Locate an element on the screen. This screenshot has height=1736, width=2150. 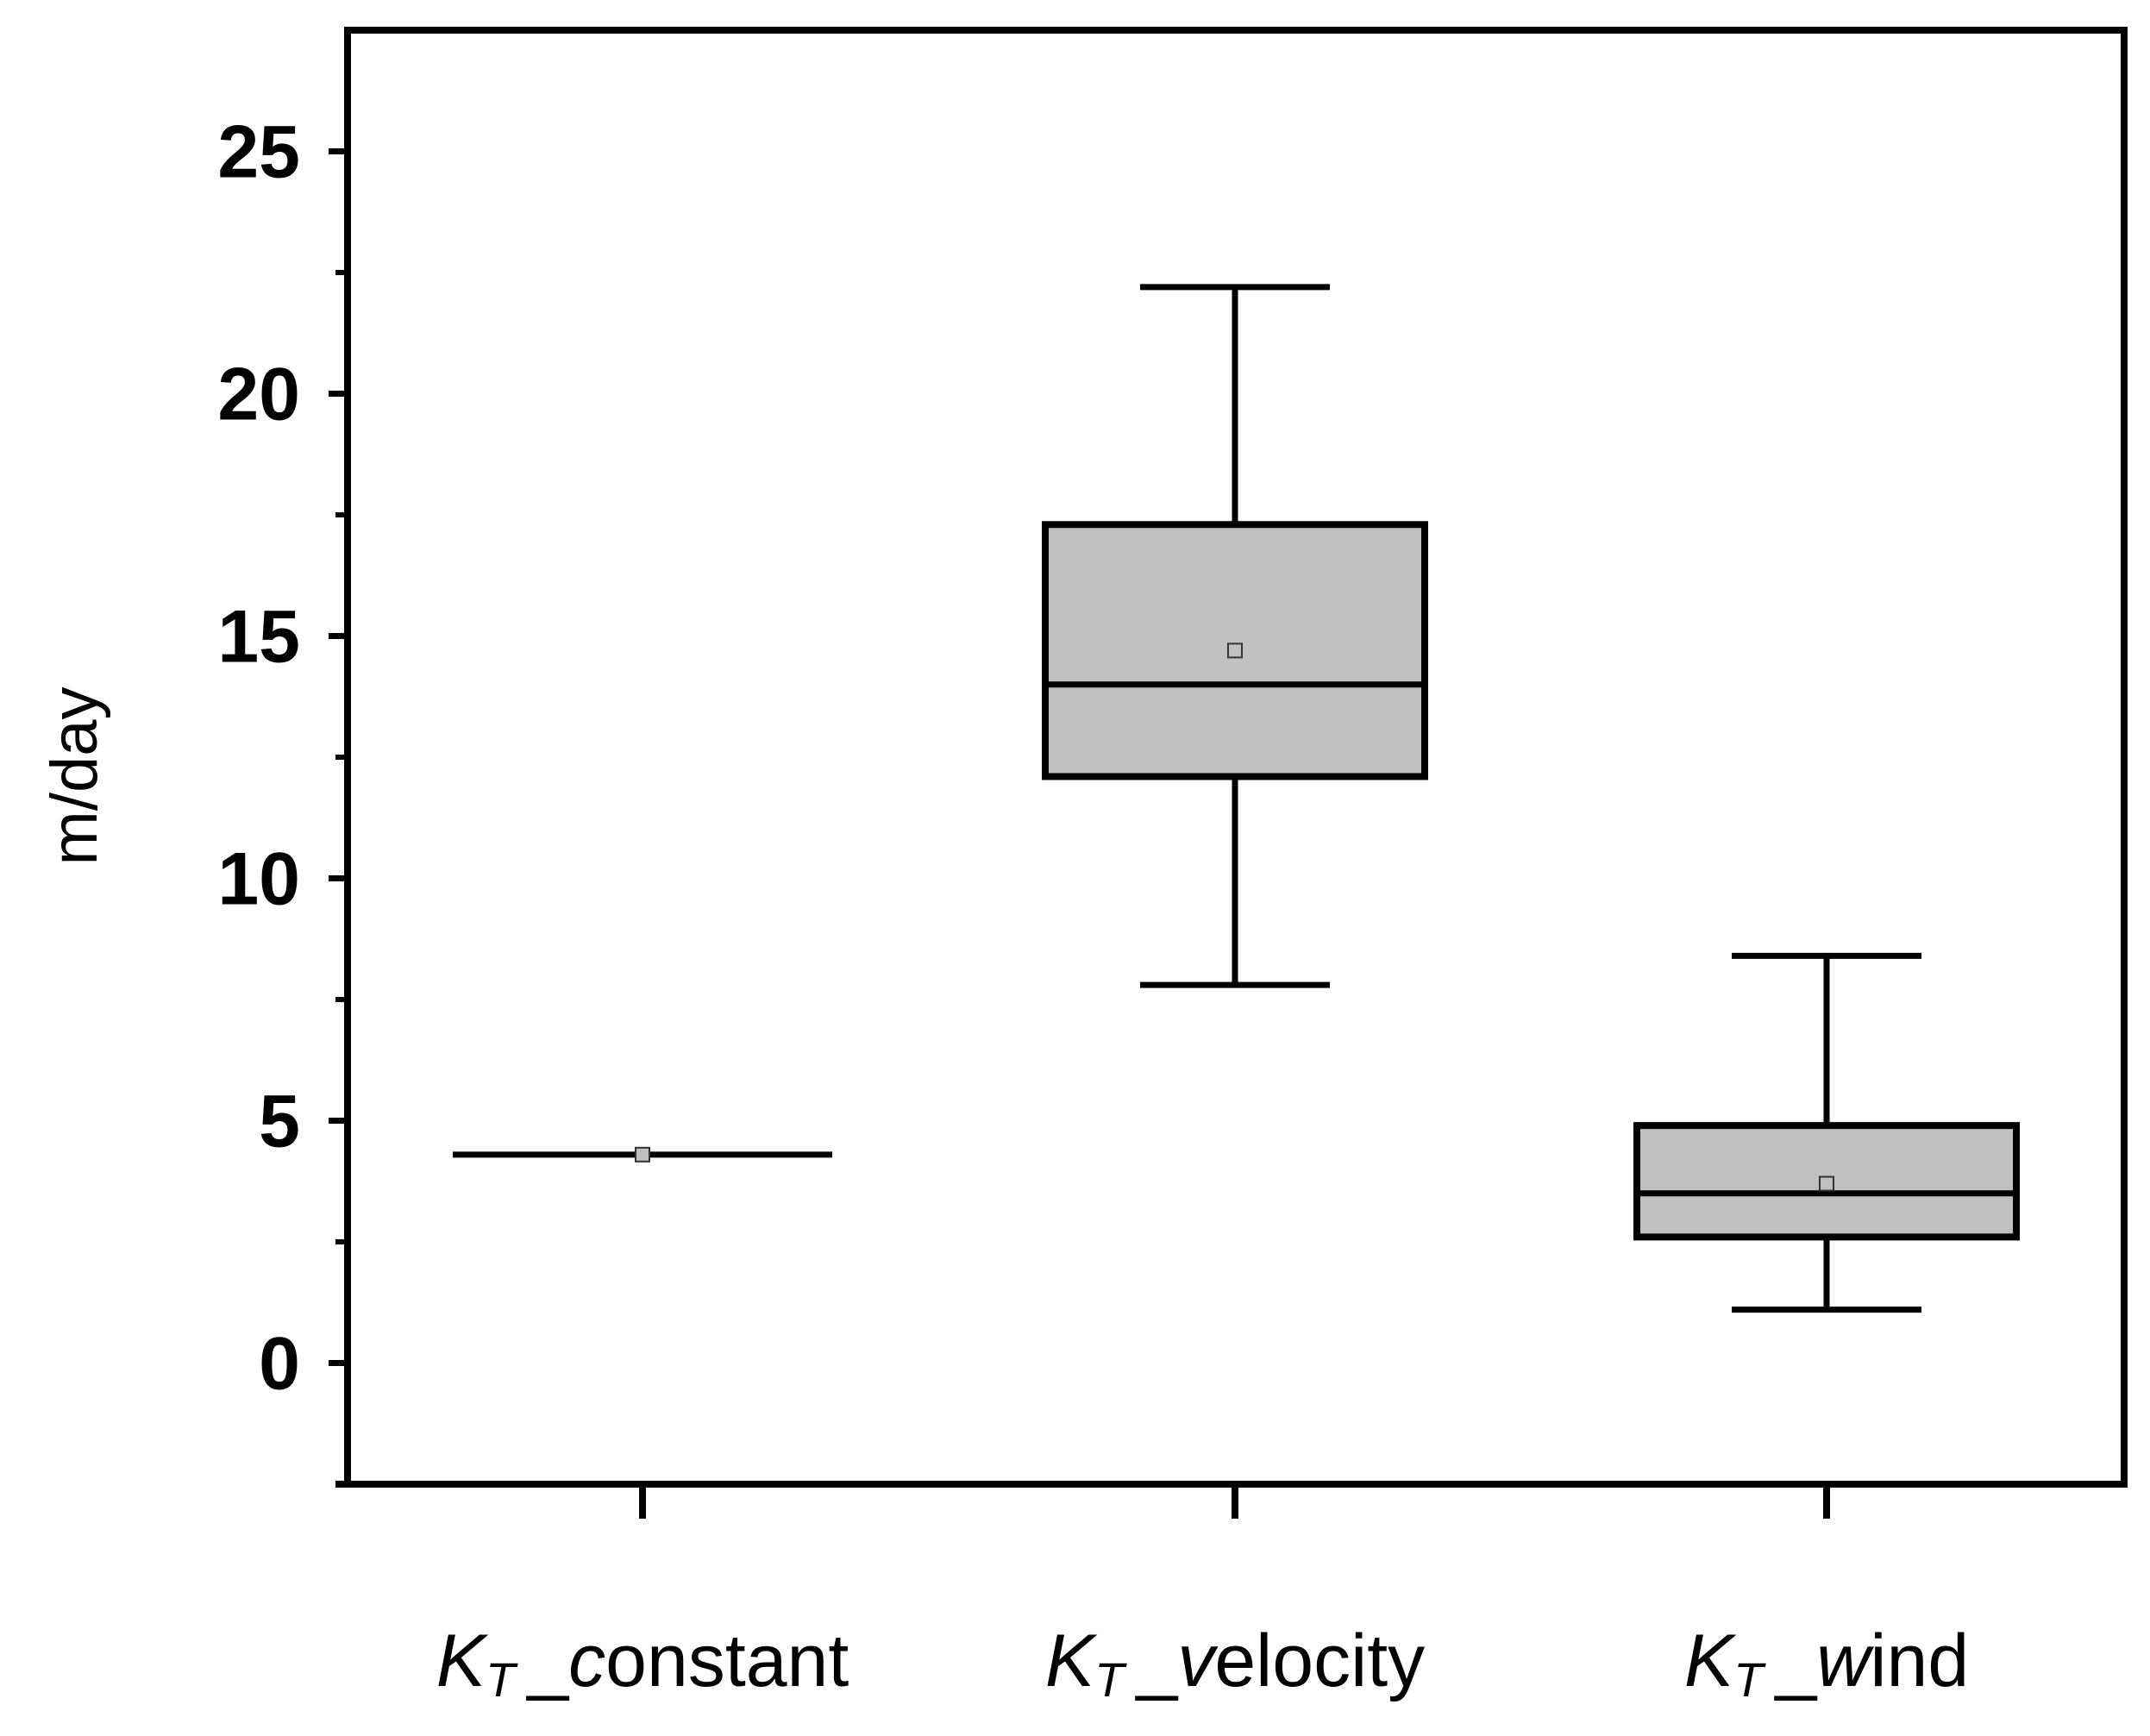
y-axis: 0 5 10 15 20 25 is located at coordinates (282, 758).